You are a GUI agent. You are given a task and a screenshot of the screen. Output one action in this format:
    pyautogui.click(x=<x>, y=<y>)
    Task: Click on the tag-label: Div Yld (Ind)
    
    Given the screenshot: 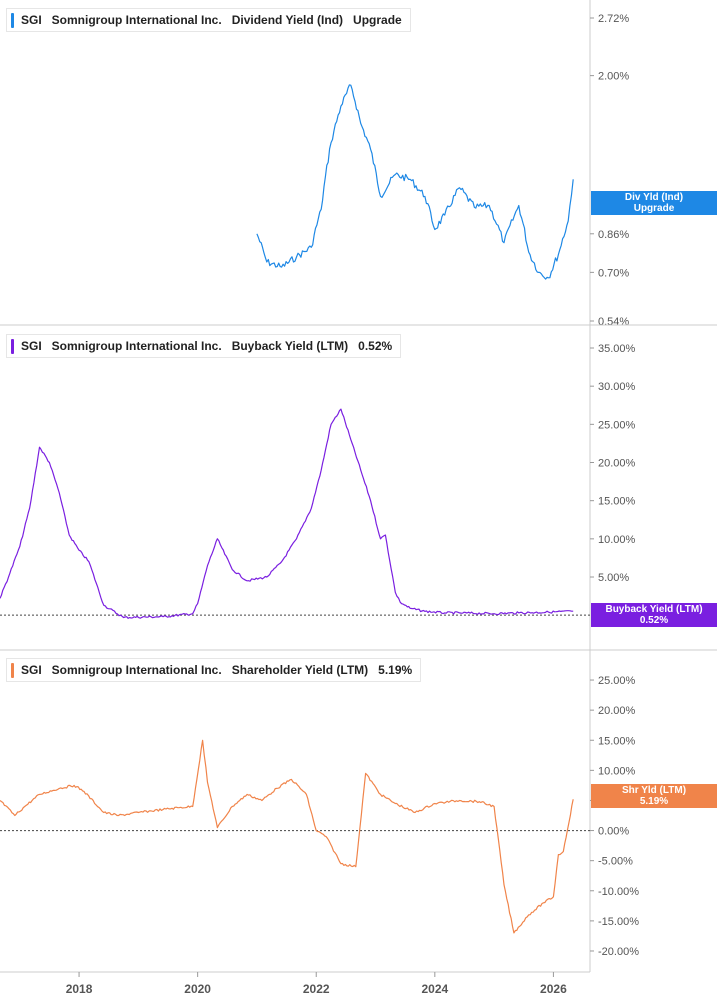 What is the action you would take?
    pyautogui.click(x=654, y=197)
    